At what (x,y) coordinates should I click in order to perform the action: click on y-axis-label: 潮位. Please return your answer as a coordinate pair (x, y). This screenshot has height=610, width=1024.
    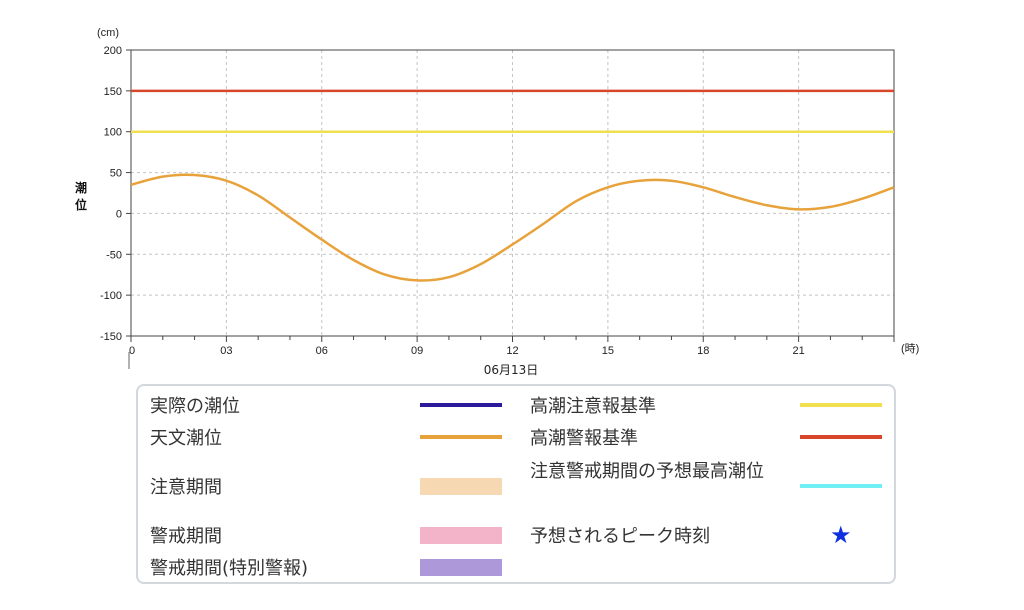
    Looking at the image, I should click on (81, 196).